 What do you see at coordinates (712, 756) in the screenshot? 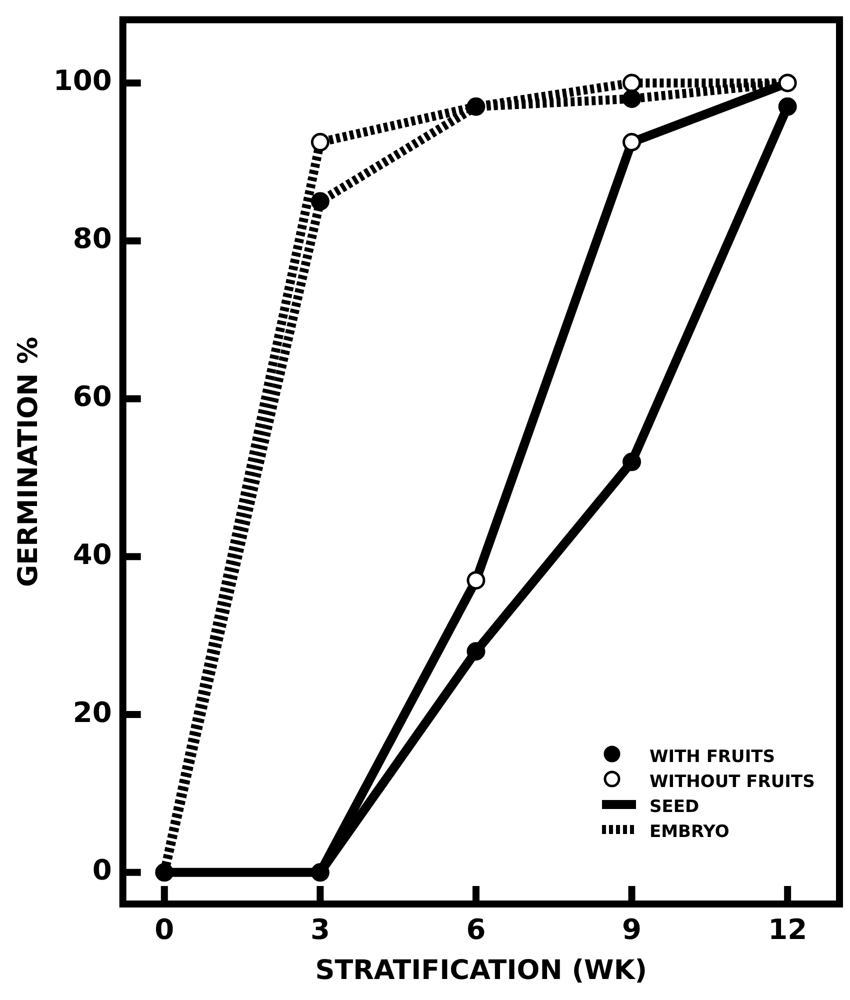
I see `legend-label: WITH FRUITS` at bounding box center [712, 756].